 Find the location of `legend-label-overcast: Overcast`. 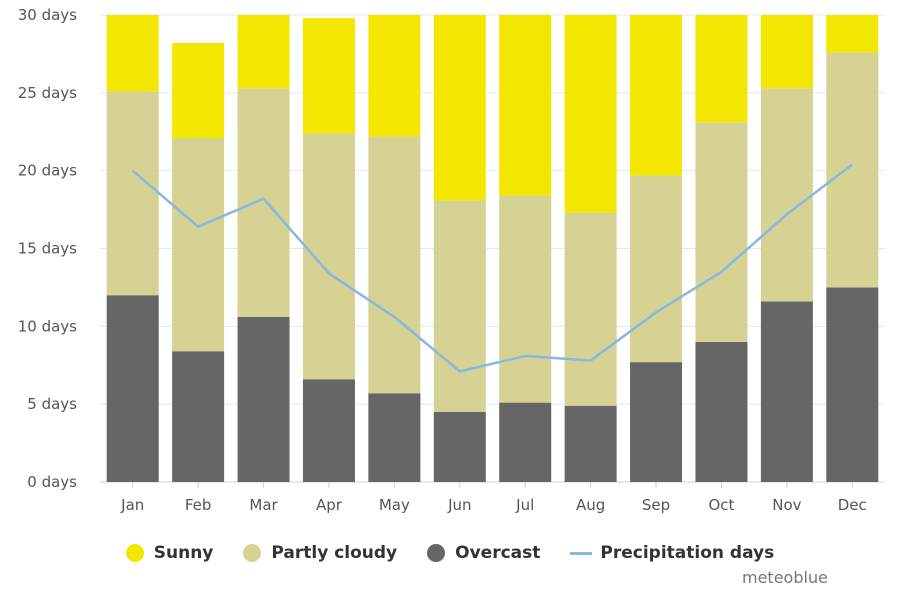

legend-label-overcast: Overcast is located at coordinates (498, 553).